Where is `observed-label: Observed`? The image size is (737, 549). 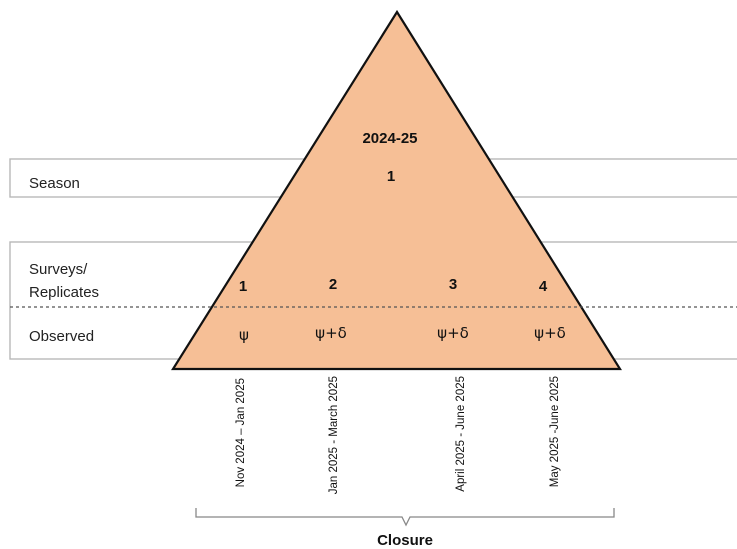 observed-label: Observed is located at coordinates (61, 336).